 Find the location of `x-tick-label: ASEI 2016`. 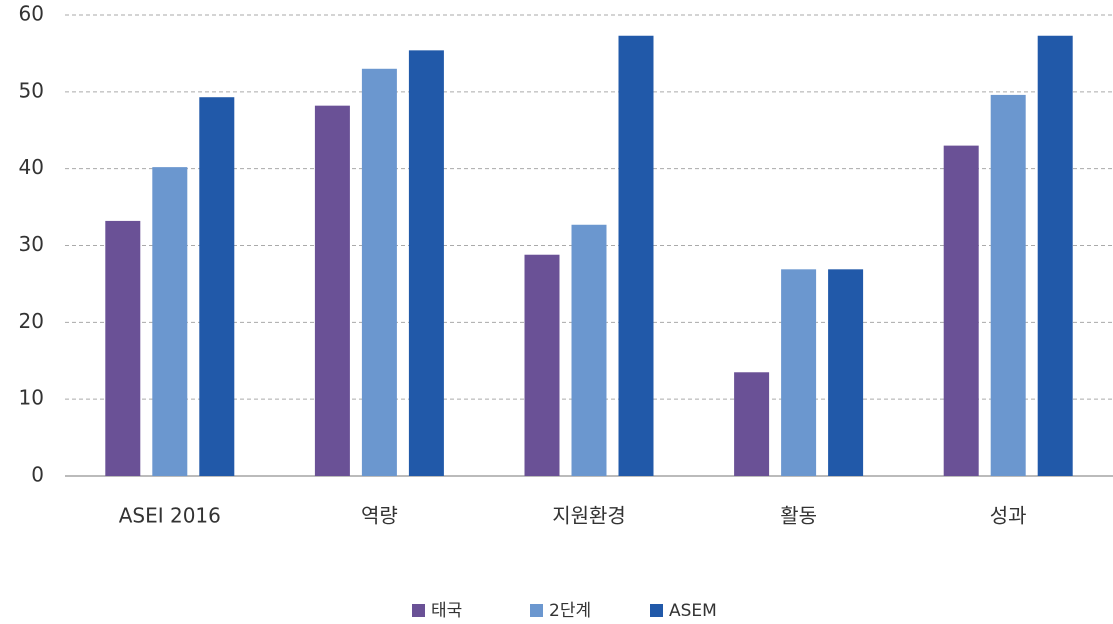

x-tick-label: ASEI 2016 is located at coordinates (170, 516).